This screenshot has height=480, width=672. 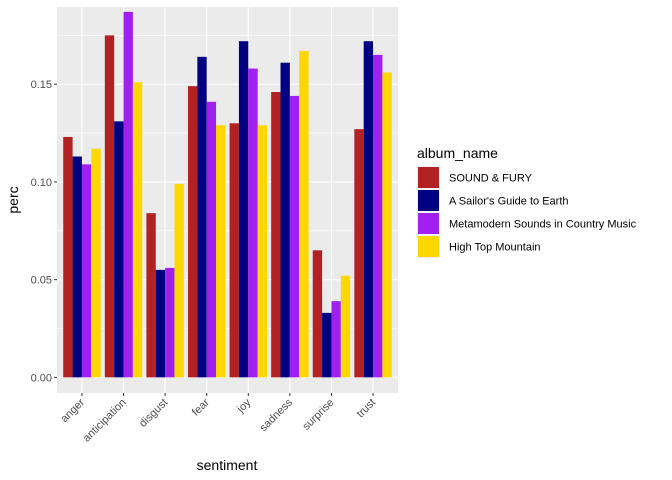 What do you see at coordinates (41, 85) in the screenshot?
I see `y-tick-label: 0.15` at bounding box center [41, 85].